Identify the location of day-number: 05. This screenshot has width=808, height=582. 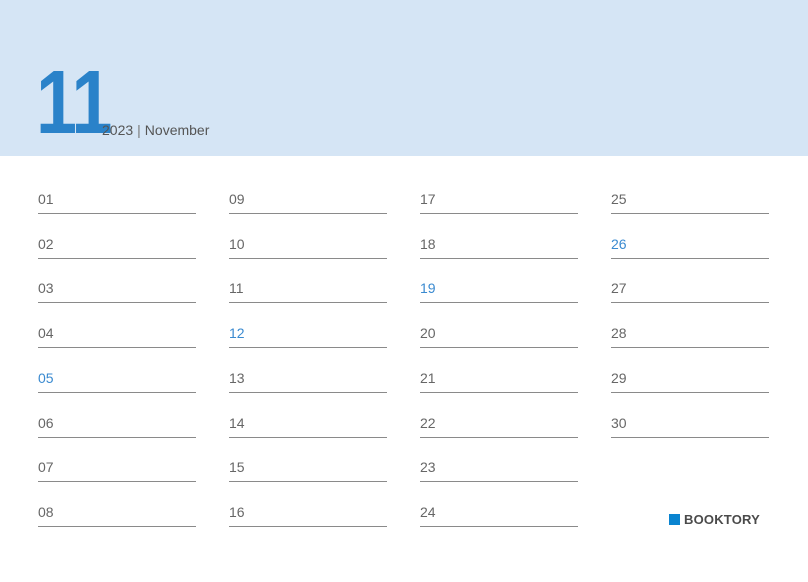
(46, 377).